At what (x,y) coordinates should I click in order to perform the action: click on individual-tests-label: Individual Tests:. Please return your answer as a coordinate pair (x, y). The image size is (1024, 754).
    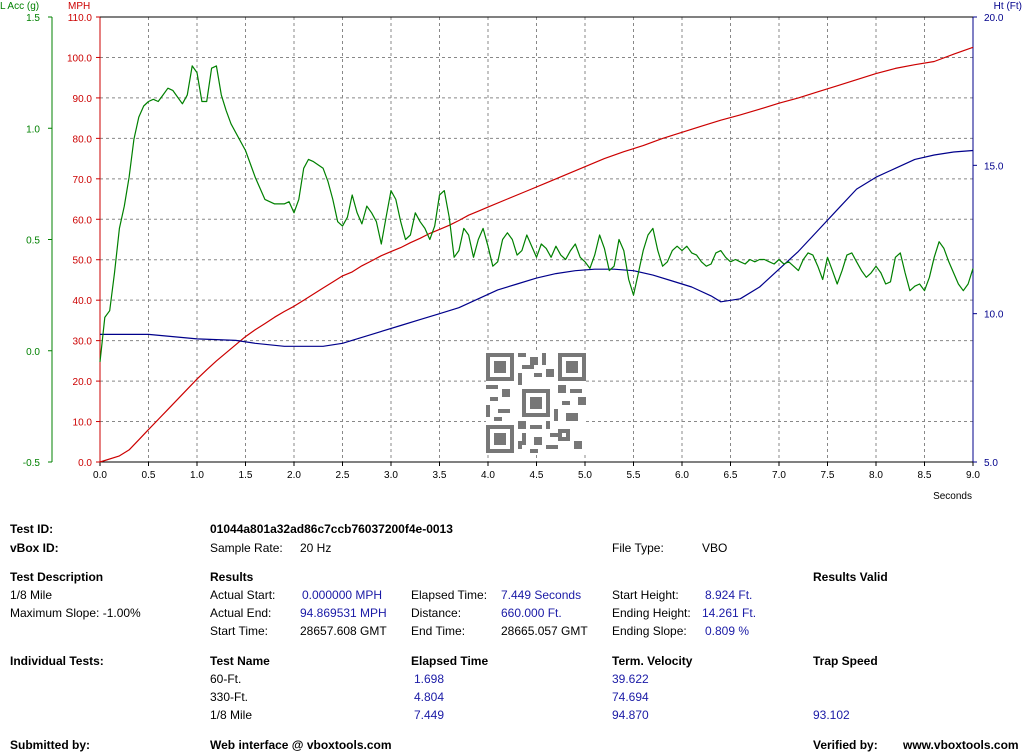
    Looking at the image, I should click on (57, 661).